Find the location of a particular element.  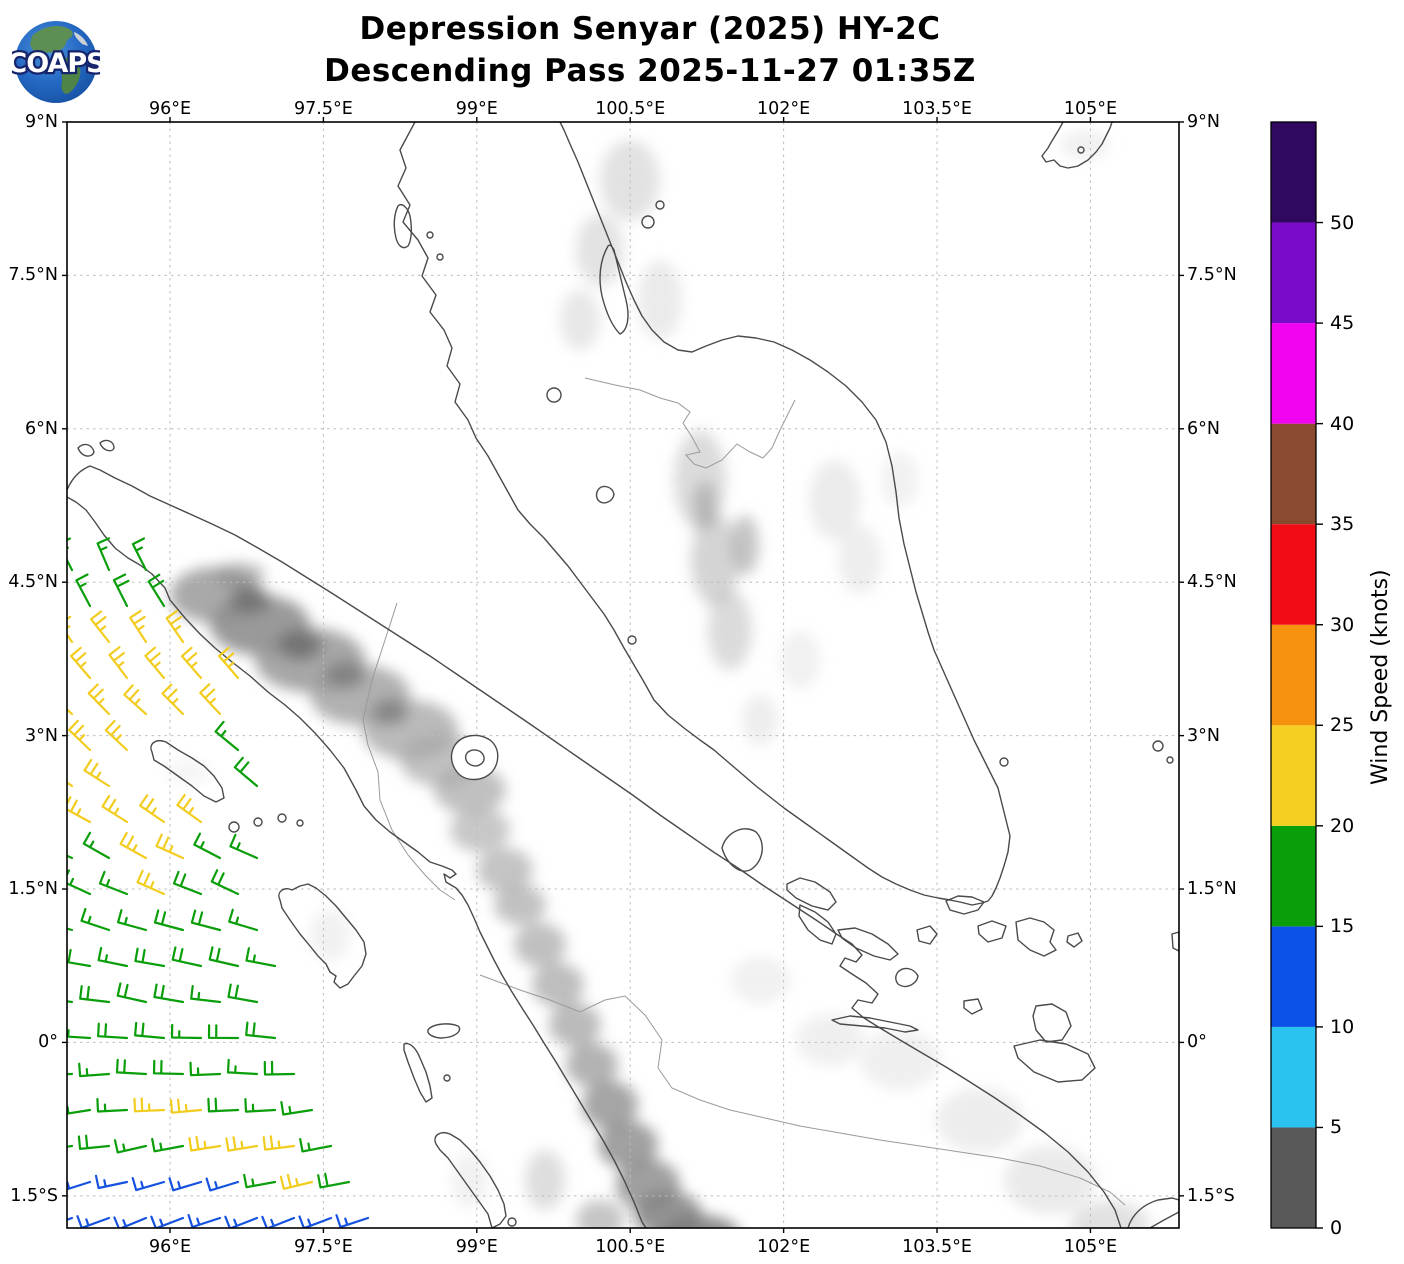

colorbar-tick-label: 10 is located at coordinates (1342, 1026).